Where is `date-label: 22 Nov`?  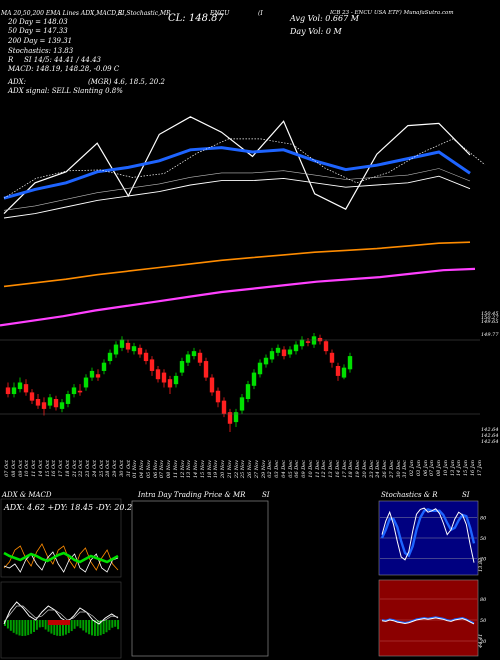 date-label: 22 Nov is located at coordinates (236, 469).